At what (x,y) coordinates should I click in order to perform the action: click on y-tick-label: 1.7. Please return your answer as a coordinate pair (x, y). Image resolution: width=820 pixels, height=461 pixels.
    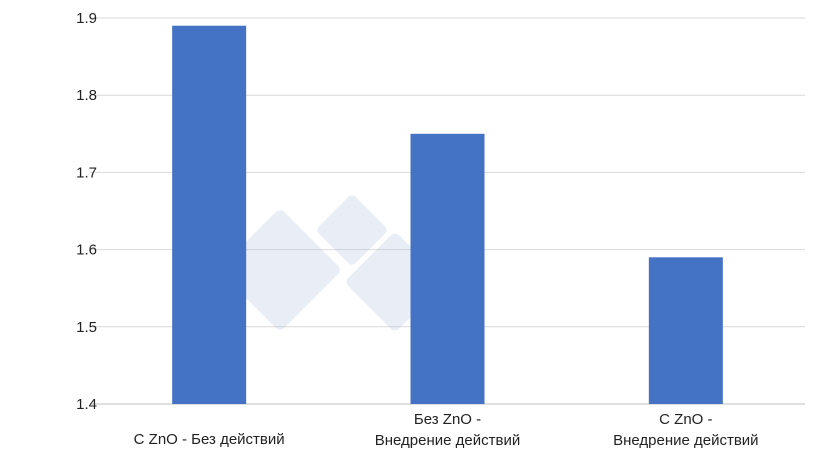
    Looking at the image, I should click on (86, 172).